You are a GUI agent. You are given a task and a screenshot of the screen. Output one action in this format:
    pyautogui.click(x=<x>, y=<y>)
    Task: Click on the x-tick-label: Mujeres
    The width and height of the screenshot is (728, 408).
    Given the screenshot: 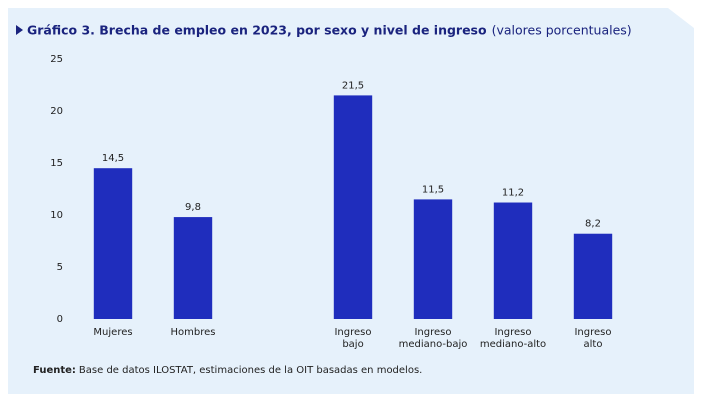 What is the action you would take?
    pyautogui.click(x=113, y=332)
    